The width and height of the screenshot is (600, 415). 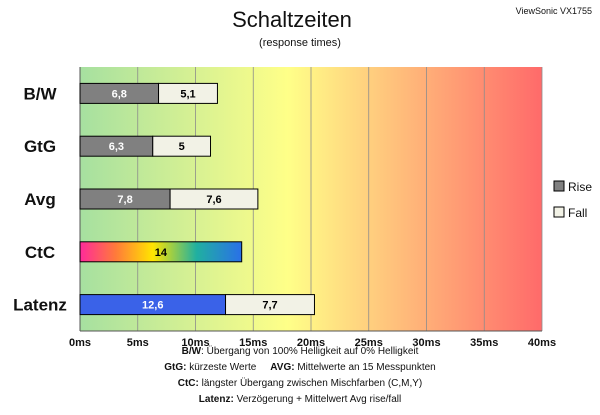 I want to click on x-tick-label: 25ms, so click(x=369, y=343).